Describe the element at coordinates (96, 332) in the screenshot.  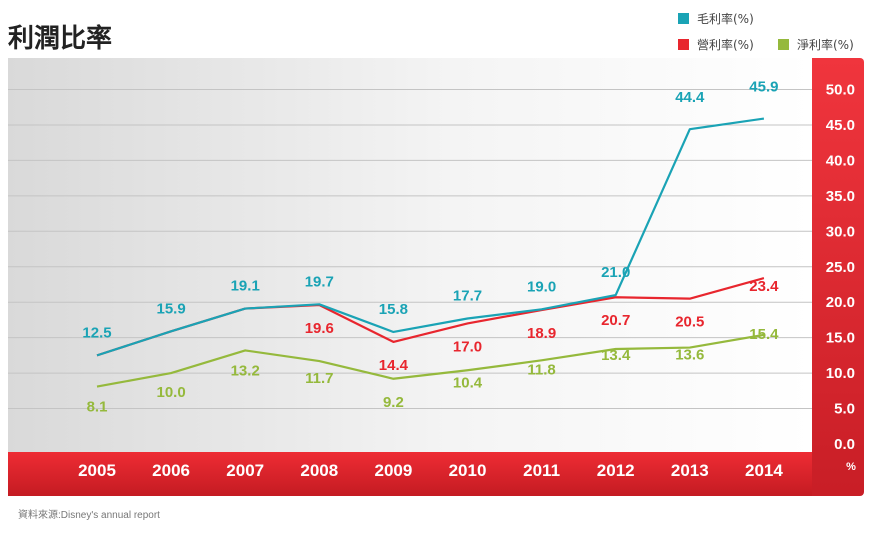
I see `data-label: 12.5` at that location.